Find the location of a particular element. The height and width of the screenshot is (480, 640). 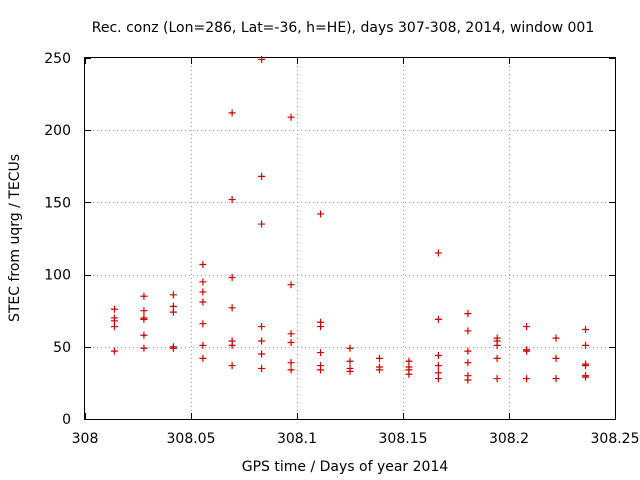

y-axis-label: STEC from uqrg / TECUs is located at coordinates (15, 238).